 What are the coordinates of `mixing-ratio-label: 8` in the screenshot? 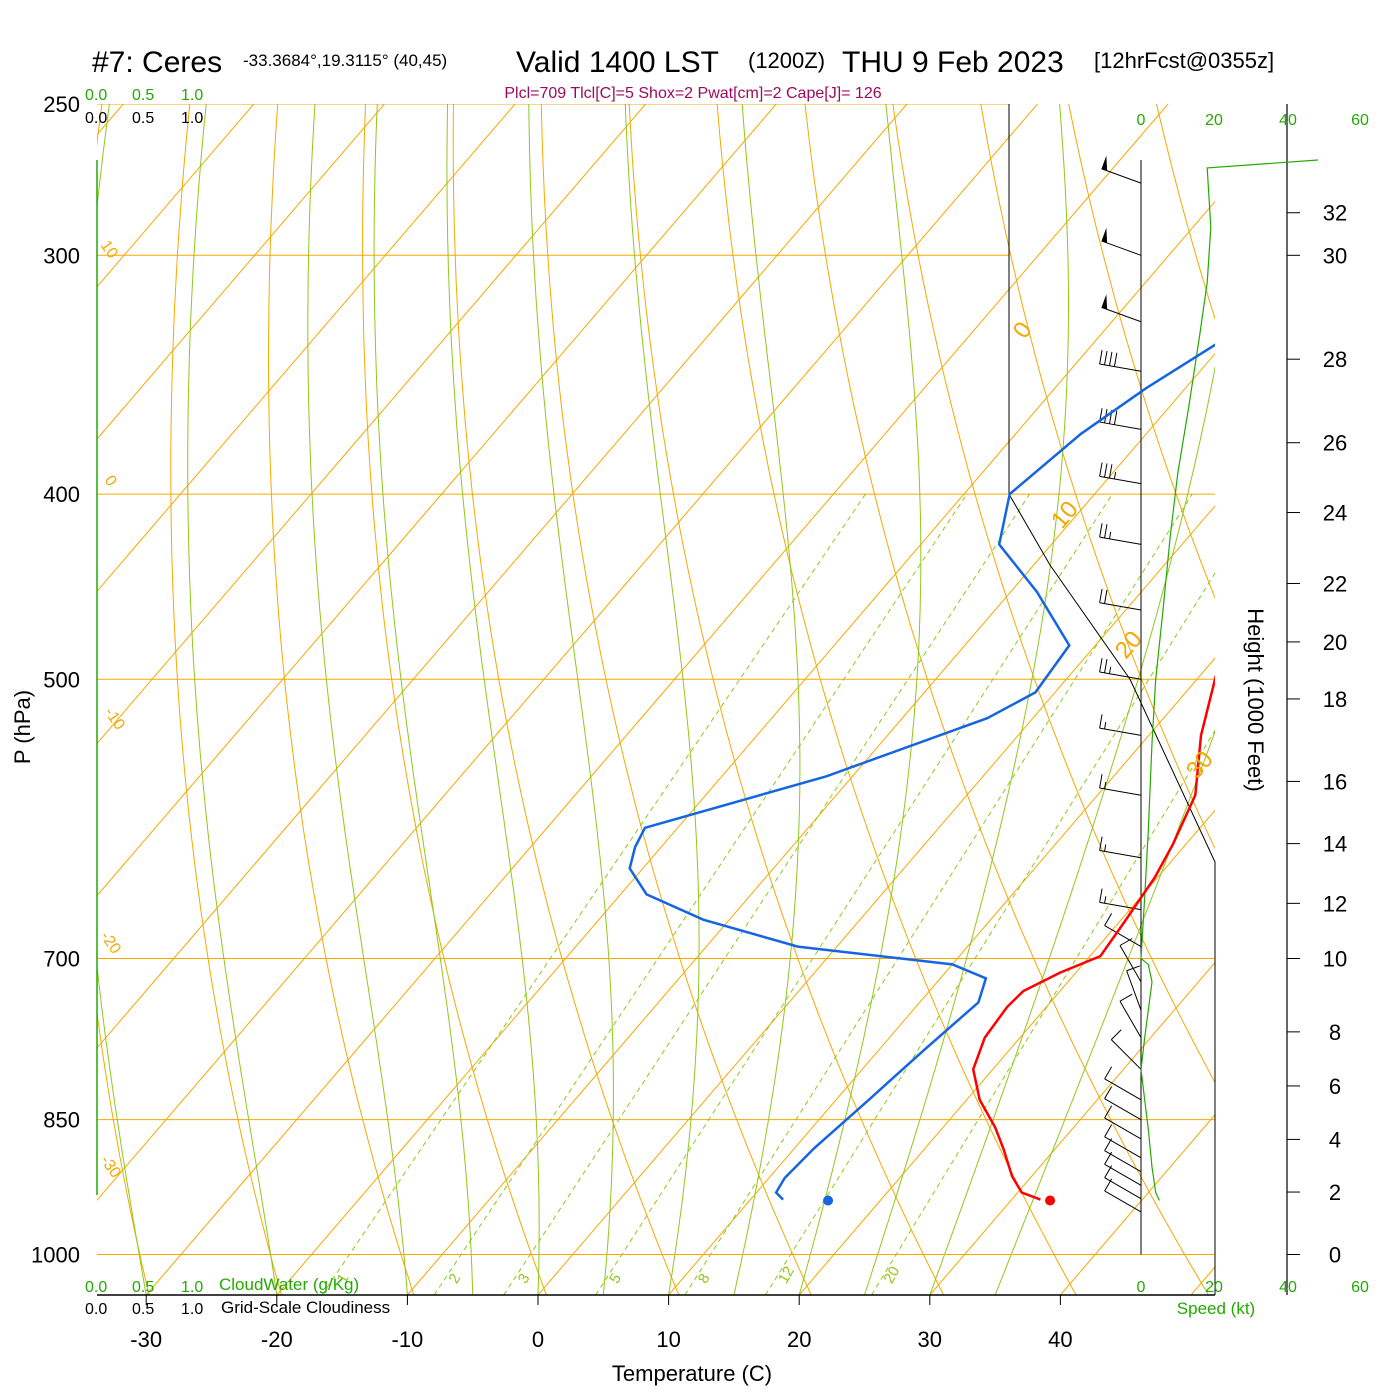 It's located at (704, 1279).